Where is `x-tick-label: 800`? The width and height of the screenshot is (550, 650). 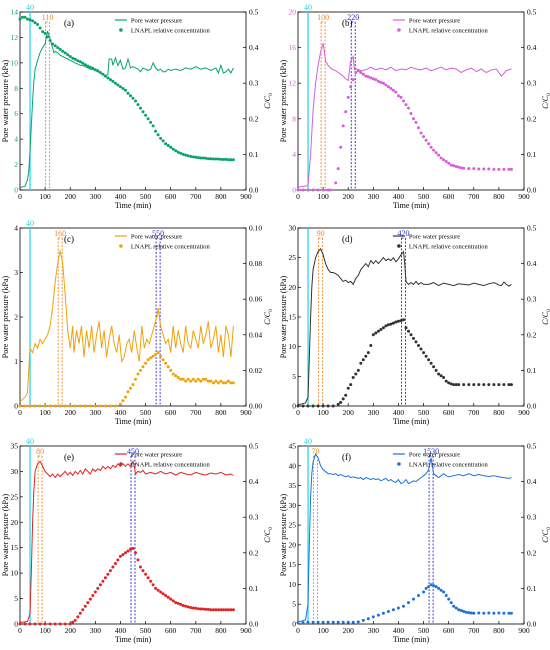 x-tick-label: 800 is located at coordinates (499, 630).